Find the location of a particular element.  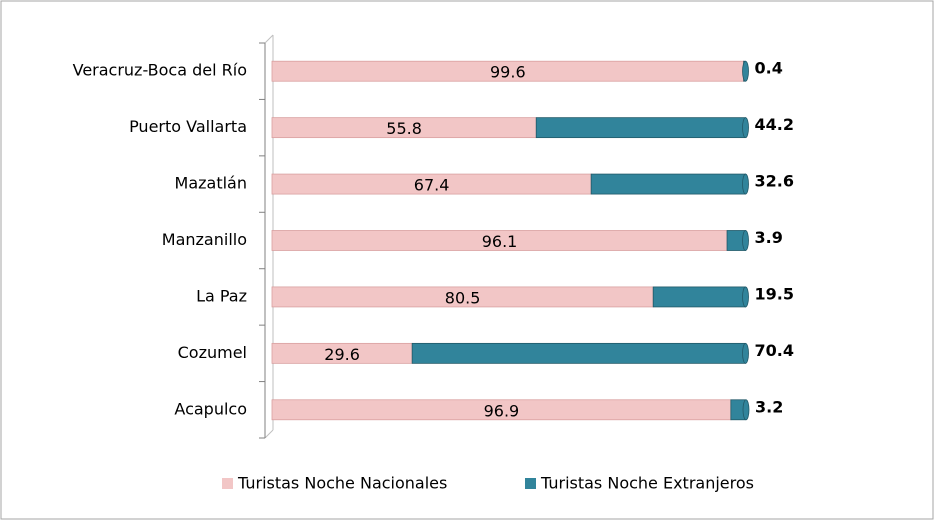

data-label: 55.8 is located at coordinates (404, 128).